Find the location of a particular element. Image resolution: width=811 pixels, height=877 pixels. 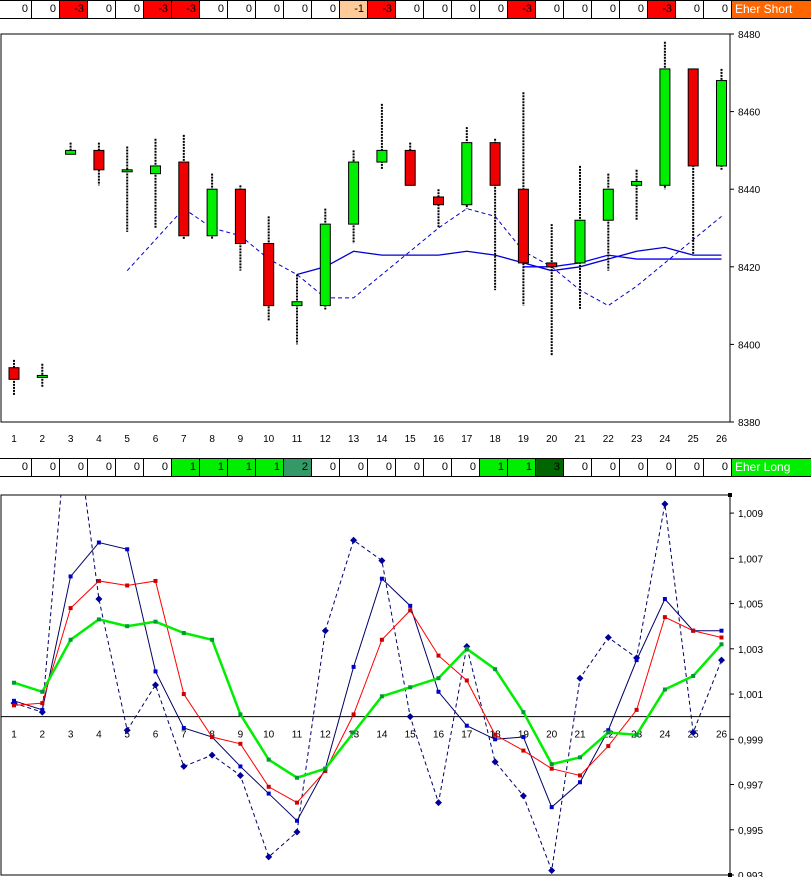

x-tick-label: 18 is located at coordinates (496, 439).